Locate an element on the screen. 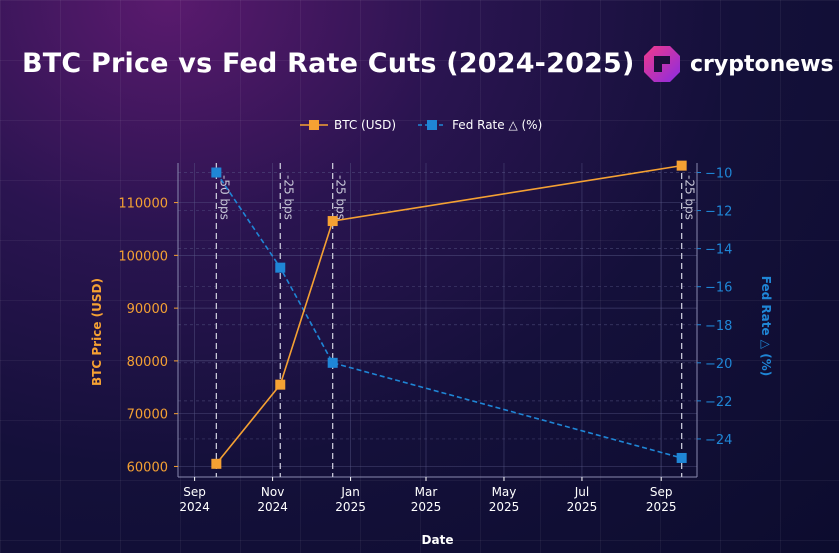 The height and width of the screenshot is (553, 839). legend: BTC (USD) Fed Rate △ (%) is located at coordinates (432, 125).